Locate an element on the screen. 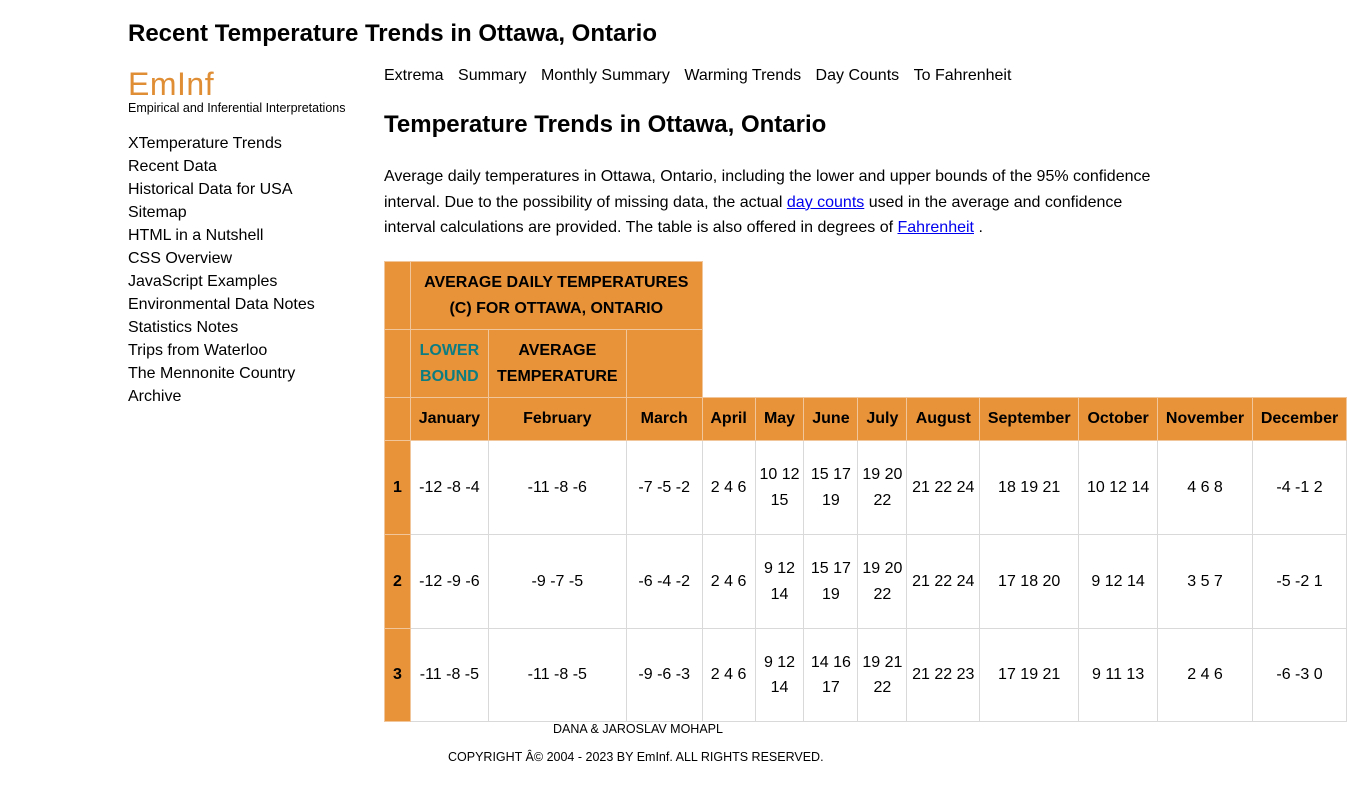 The image size is (1347, 785). month-header: December is located at coordinates (1299, 419).